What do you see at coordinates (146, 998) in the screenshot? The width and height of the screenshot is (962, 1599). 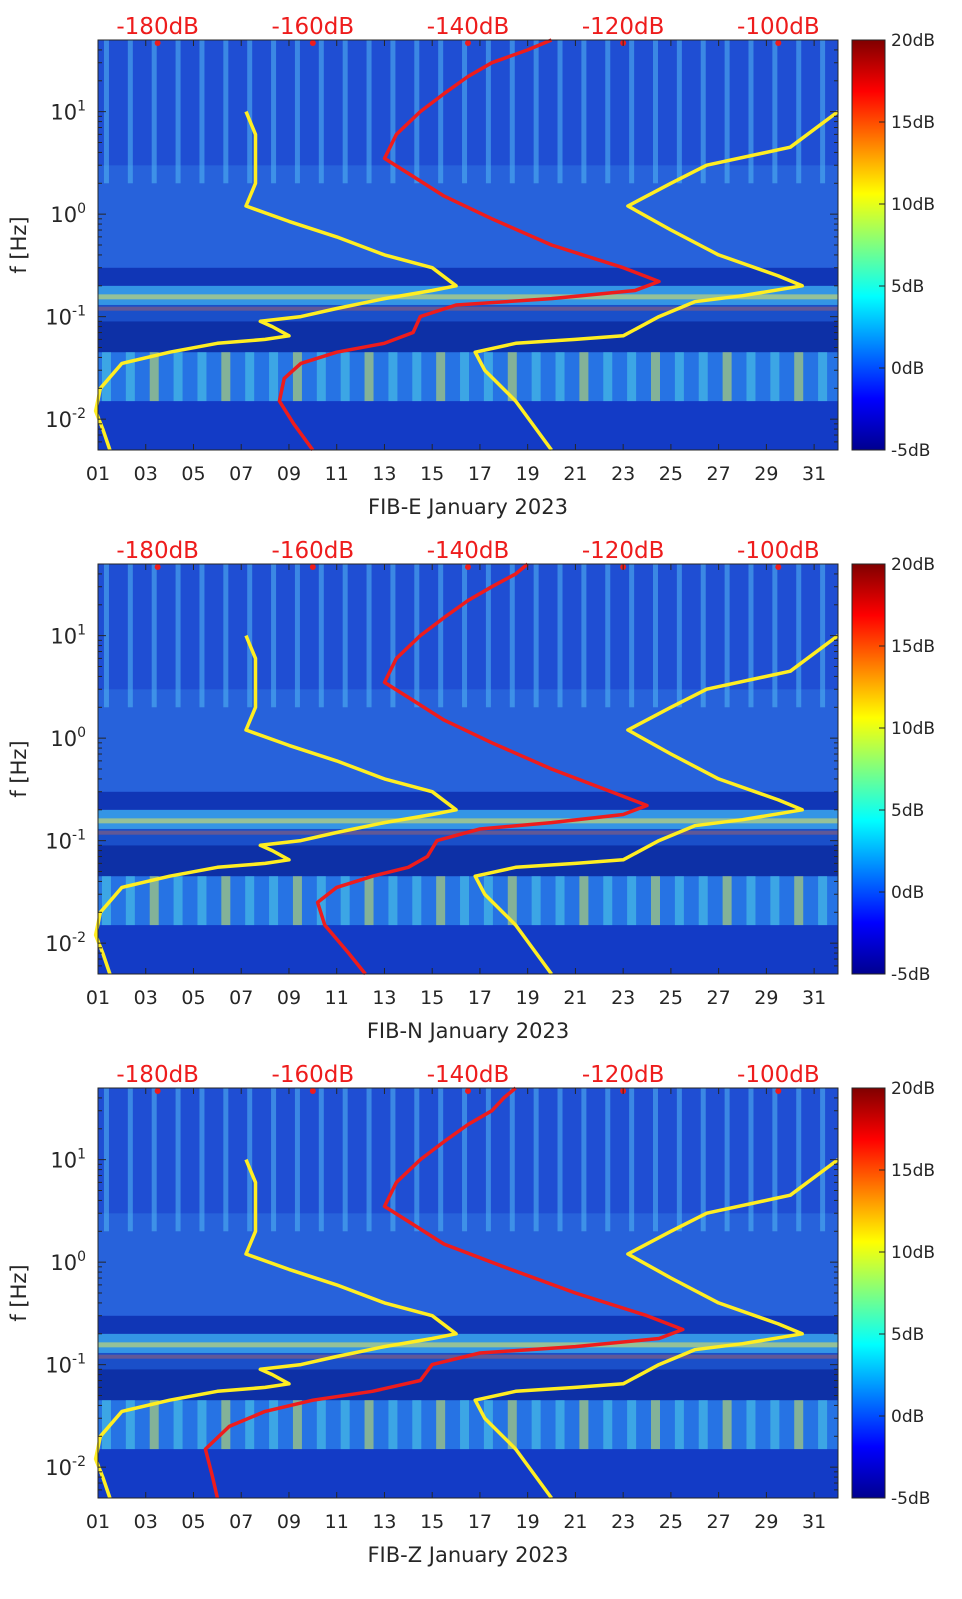 I see `x-tick-label: 03` at bounding box center [146, 998].